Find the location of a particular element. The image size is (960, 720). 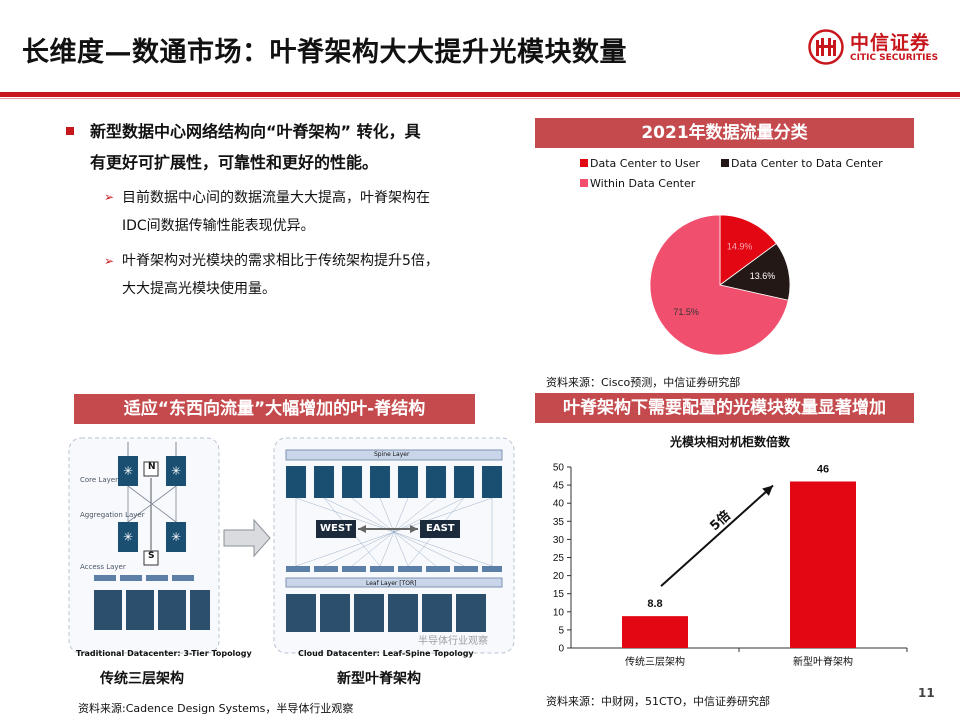

logo-text-cn: 中信证券 is located at coordinates (890, 43).